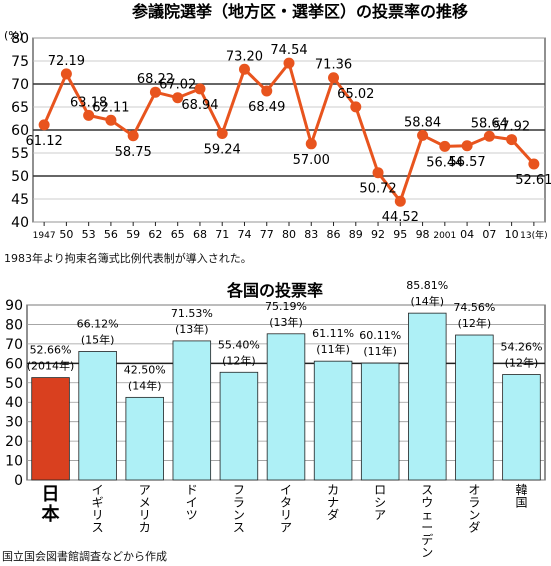 This screenshot has height=566, width=551. I want to click on bar-y-tick-label: 0, so click(18, 481).